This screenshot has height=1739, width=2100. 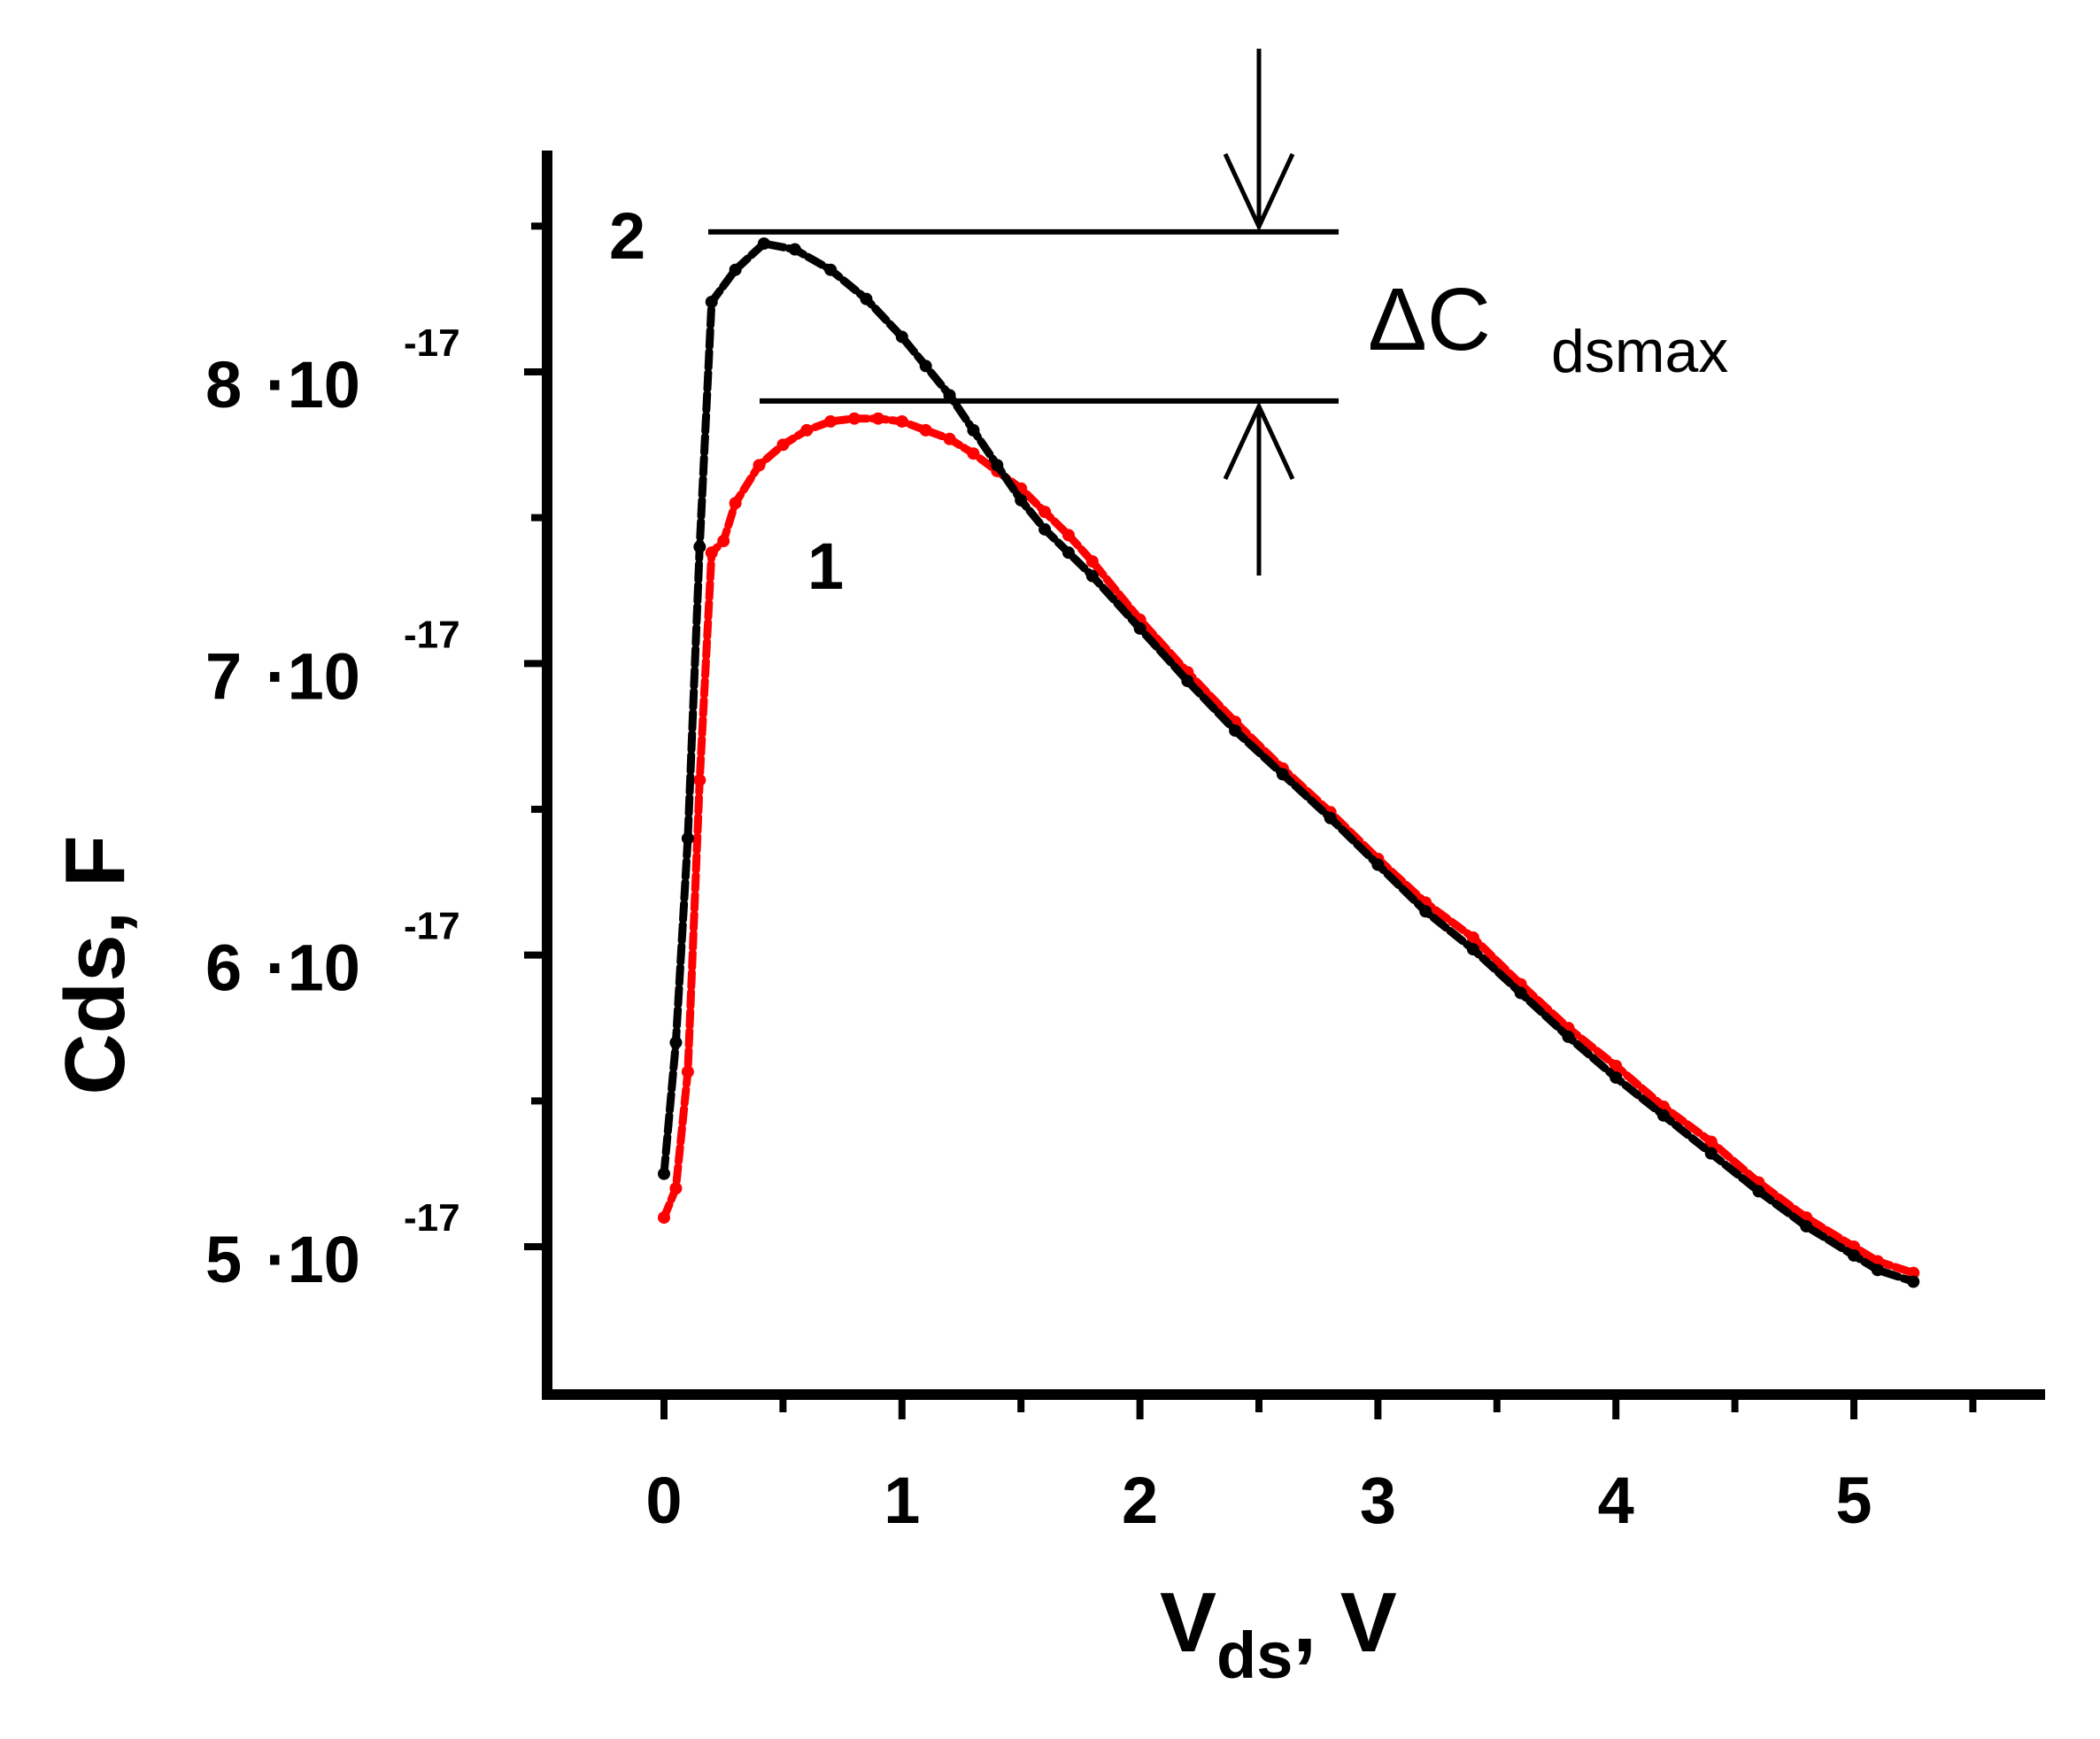 I want to click on x-tick-label: 1, so click(x=902, y=1500).